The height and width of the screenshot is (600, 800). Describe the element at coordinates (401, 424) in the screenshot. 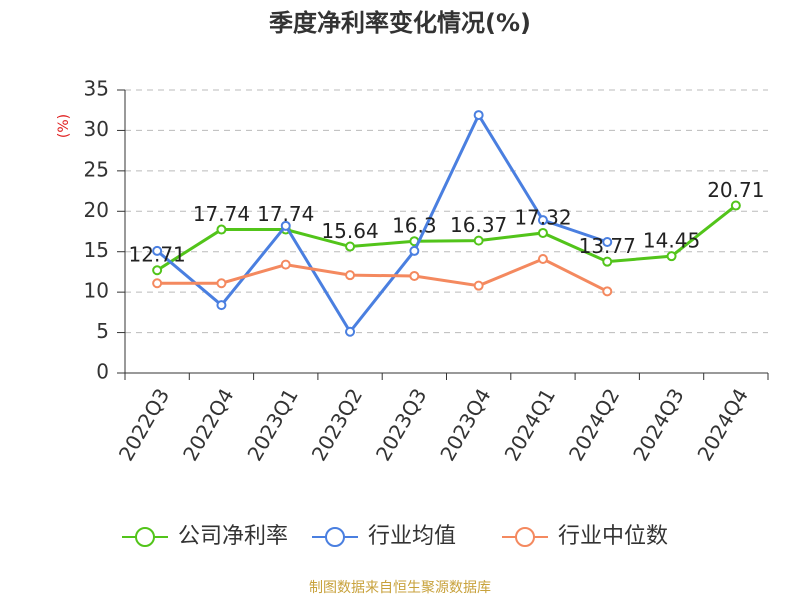

I see `x-tick-label: 2023Q3` at that location.